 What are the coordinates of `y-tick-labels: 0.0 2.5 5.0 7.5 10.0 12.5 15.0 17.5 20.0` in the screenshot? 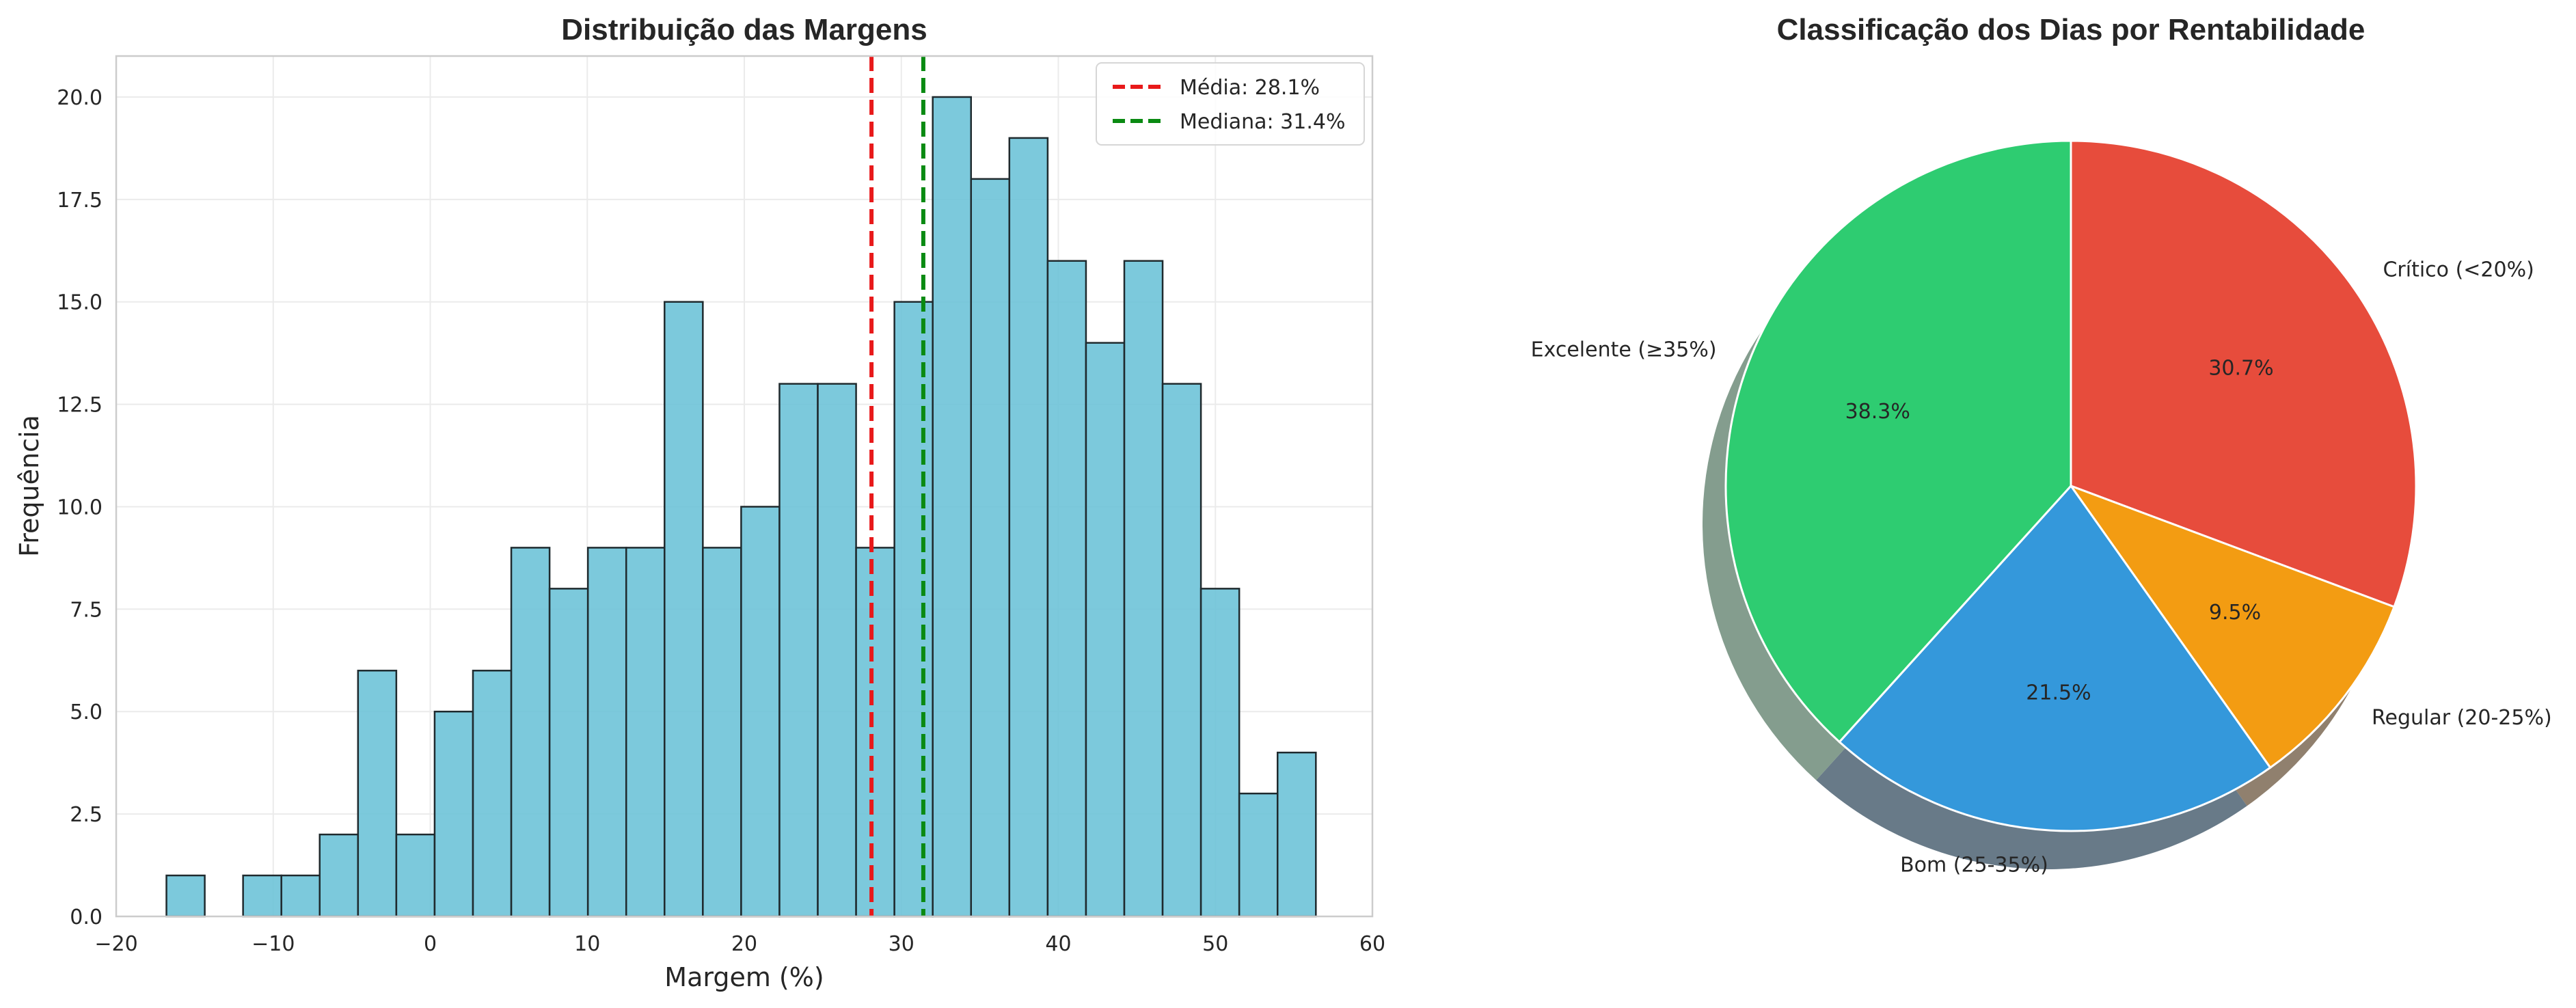 It's located at (80, 507).